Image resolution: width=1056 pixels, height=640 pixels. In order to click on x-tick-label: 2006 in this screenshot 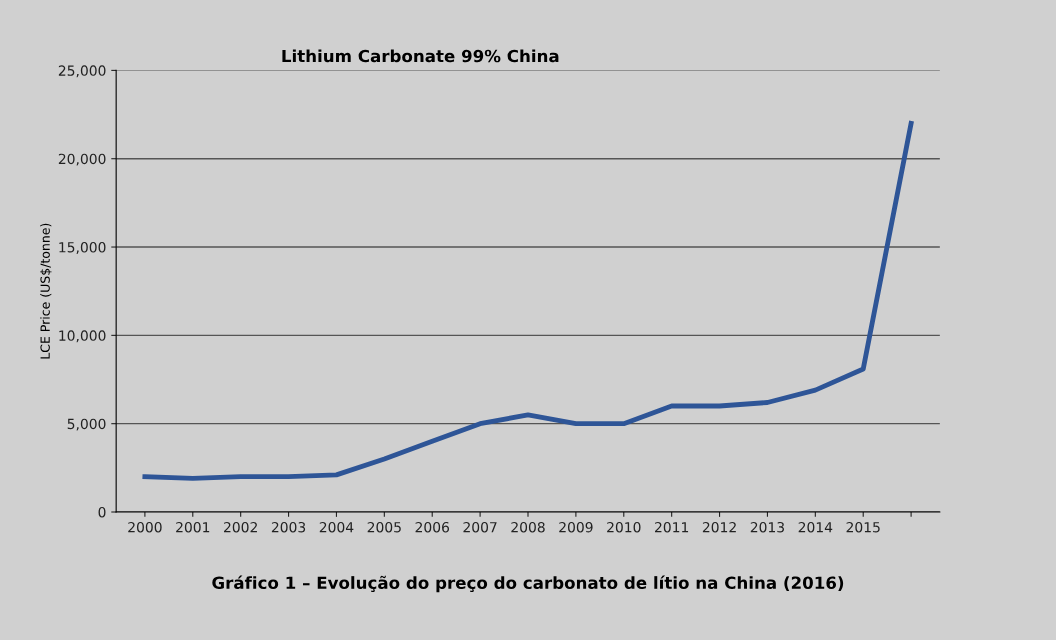, I will do `click(432, 527)`.